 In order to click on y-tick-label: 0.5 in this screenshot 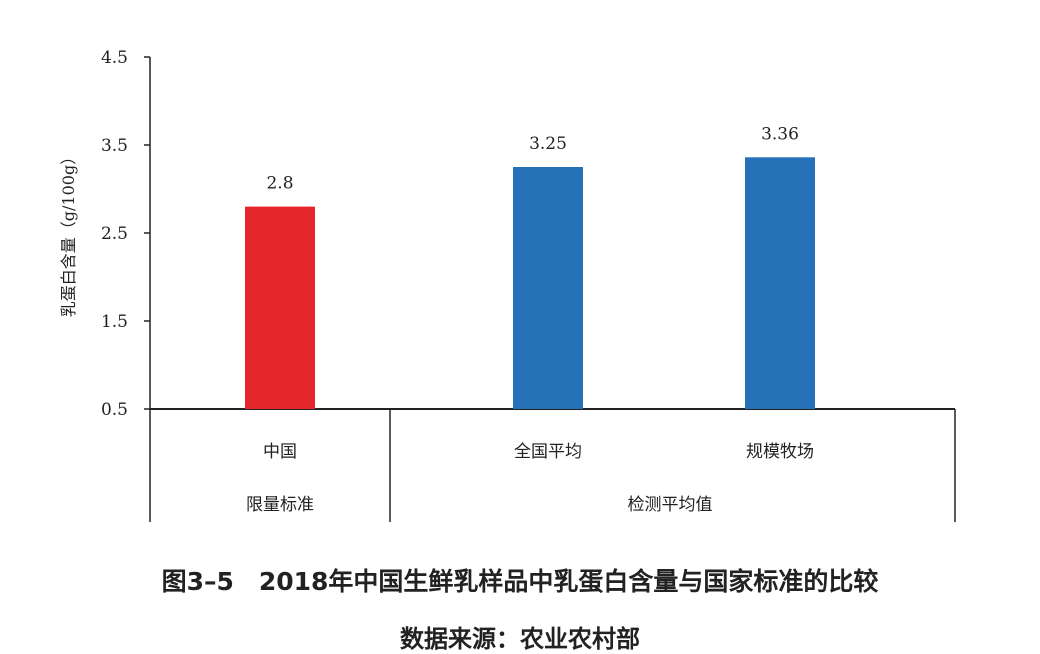, I will do `click(114, 410)`.